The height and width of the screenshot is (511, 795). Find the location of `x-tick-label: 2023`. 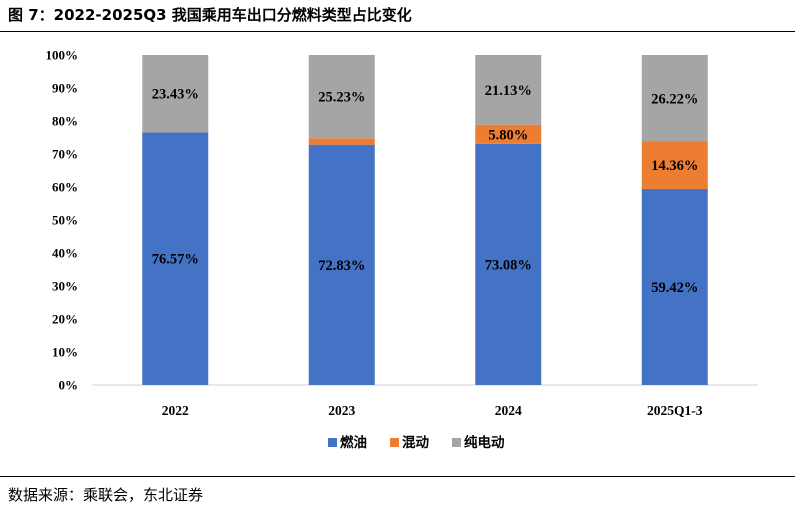

x-tick-label: 2023 is located at coordinates (341, 410).